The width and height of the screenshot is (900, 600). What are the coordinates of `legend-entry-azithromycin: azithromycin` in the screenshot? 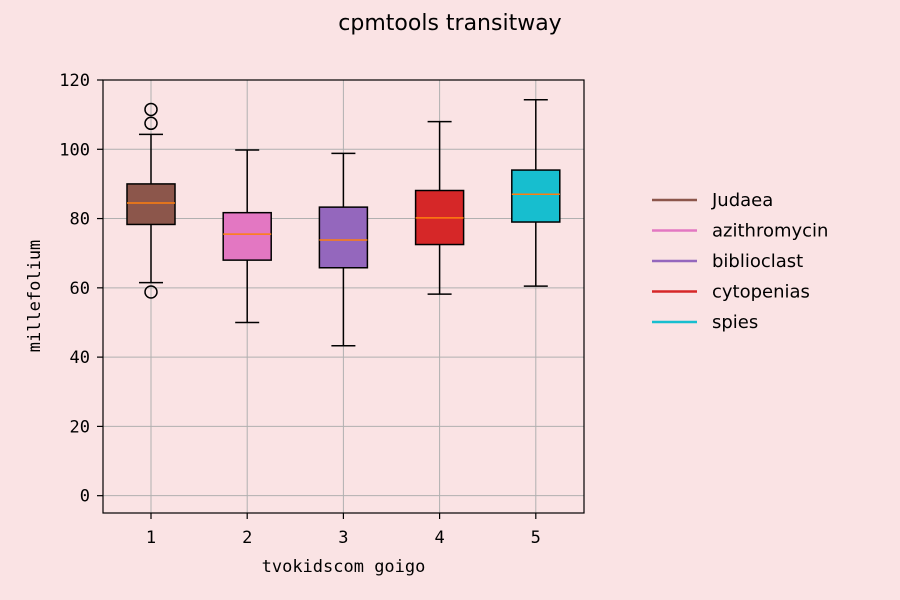 It's located at (740, 231).